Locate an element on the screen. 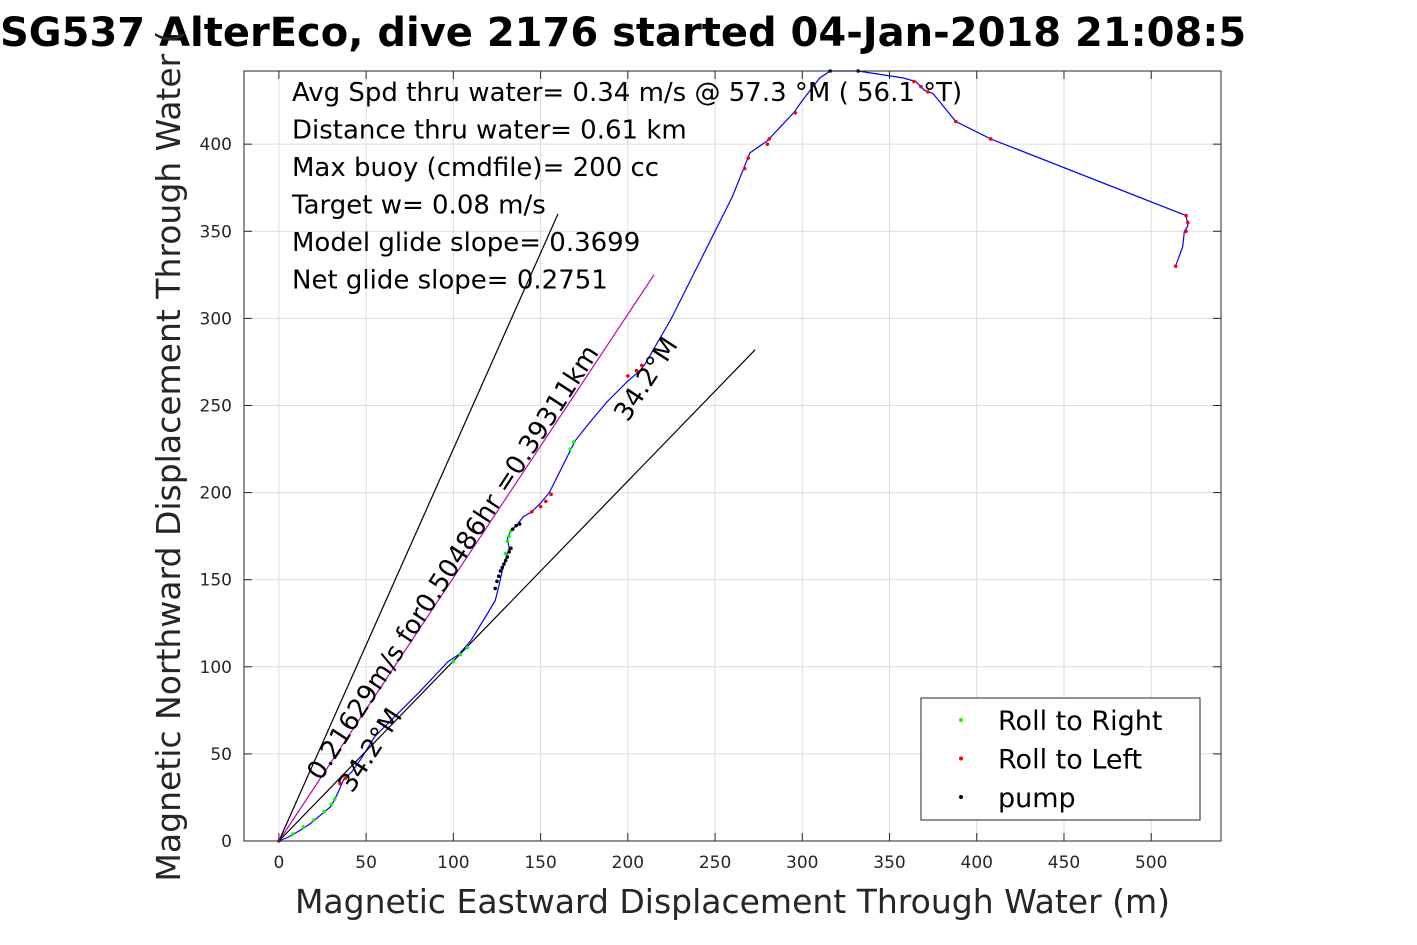  rotated-annotation: 34.2°M is located at coordinates (647, 379).